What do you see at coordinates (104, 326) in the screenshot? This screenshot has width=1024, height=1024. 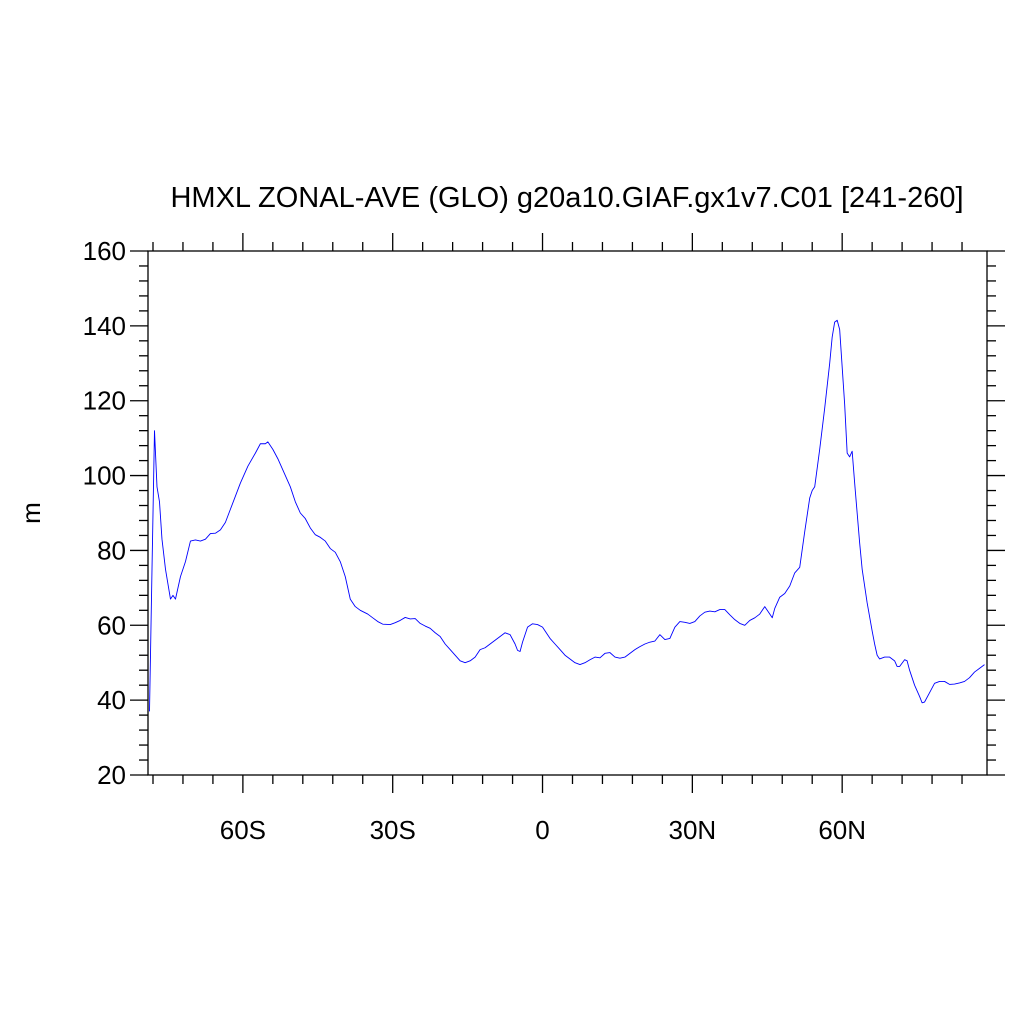 I see `y-tick-label: 140` at bounding box center [104, 326].